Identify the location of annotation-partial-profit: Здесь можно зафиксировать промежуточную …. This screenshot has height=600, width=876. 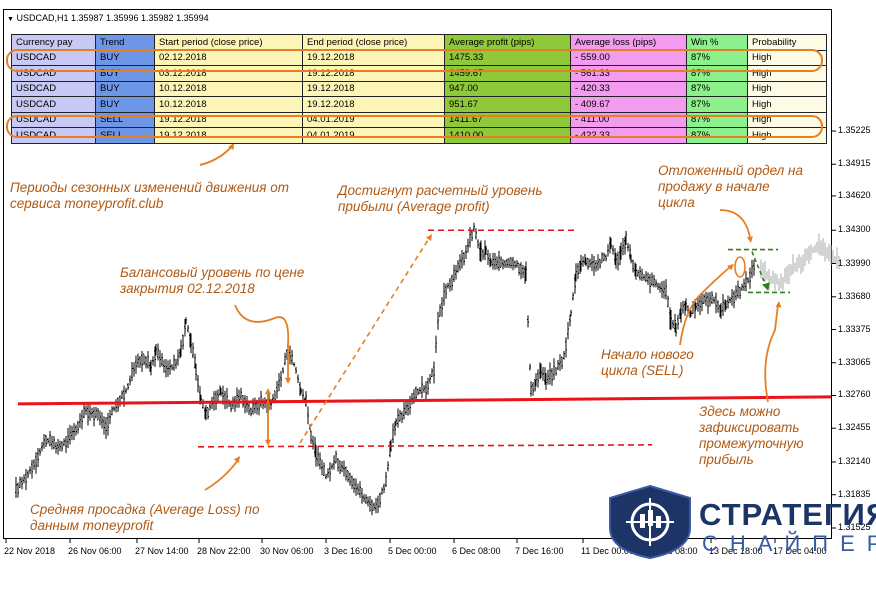
(751, 435).